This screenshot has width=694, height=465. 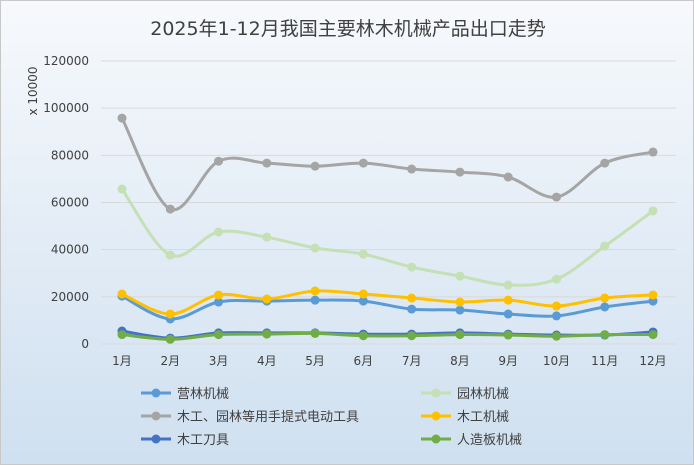 I want to click on x-tick-label: 2月, so click(x=170, y=361).